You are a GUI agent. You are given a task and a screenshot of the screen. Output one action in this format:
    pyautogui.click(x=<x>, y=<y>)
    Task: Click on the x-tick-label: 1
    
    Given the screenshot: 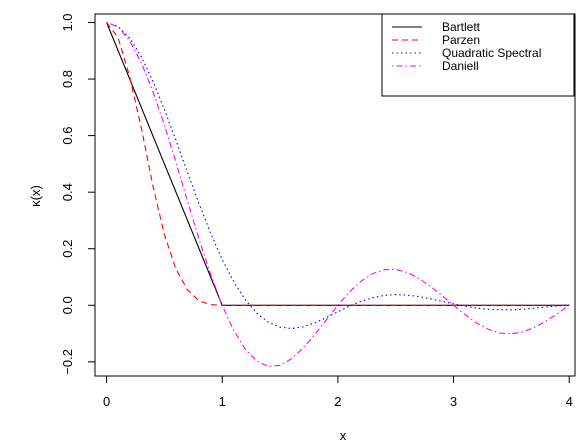 What is the action you would take?
    pyautogui.click(x=222, y=401)
    